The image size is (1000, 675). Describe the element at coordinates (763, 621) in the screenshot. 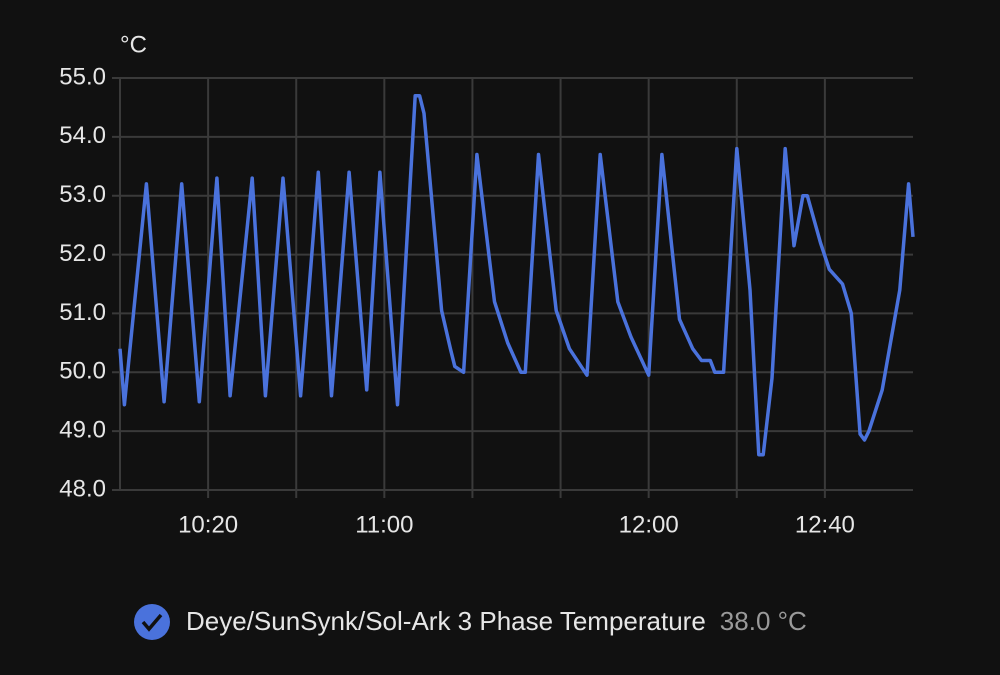

I see `legend-state: 38.0 °C` at that location.